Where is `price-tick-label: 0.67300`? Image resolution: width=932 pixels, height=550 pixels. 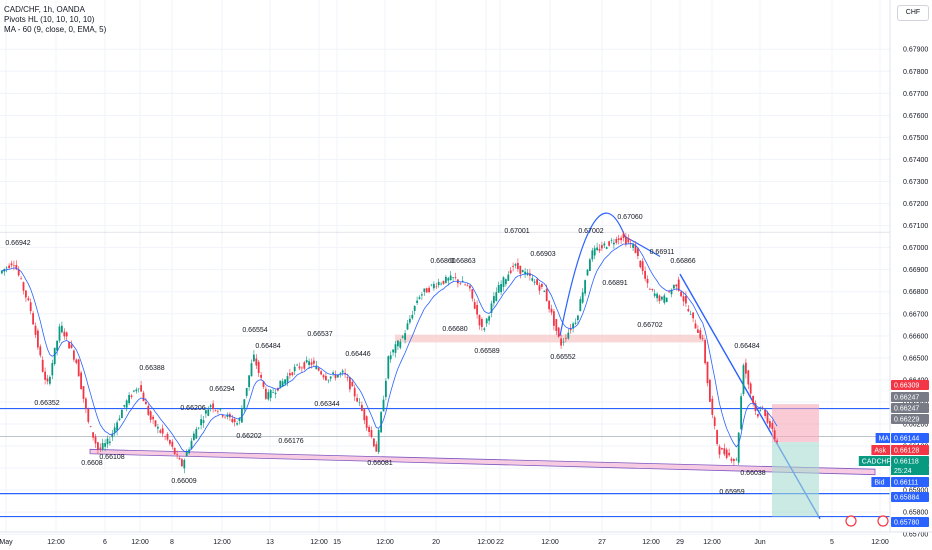 price-tick-label: 0.67300 is located at coordinates (915, 182).